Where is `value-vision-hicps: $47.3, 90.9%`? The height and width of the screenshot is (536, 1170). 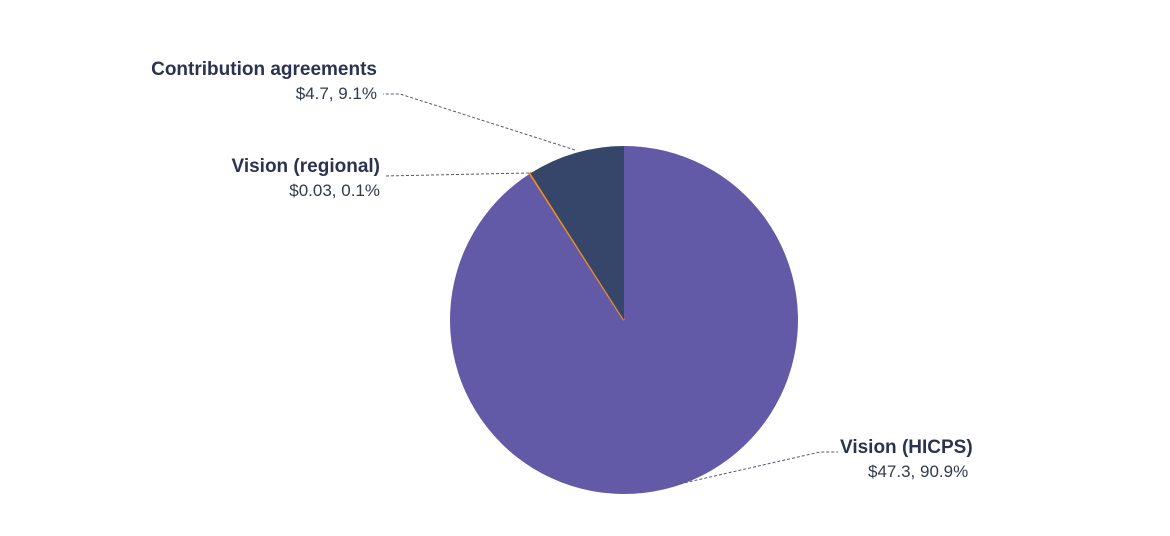
value-vision-hicps: $47.3, 90.9% is located at coordinates (918, 471).